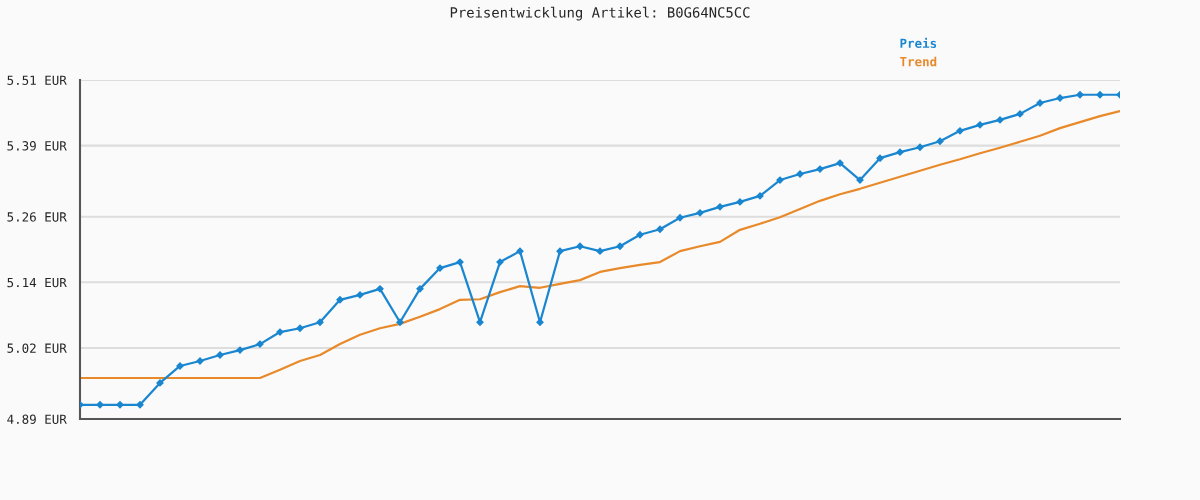 Image resolution: width=1200 pixels, height=500 pixels. I want to click on y-tick-label: 5.39 EUR, so click(37, 146).